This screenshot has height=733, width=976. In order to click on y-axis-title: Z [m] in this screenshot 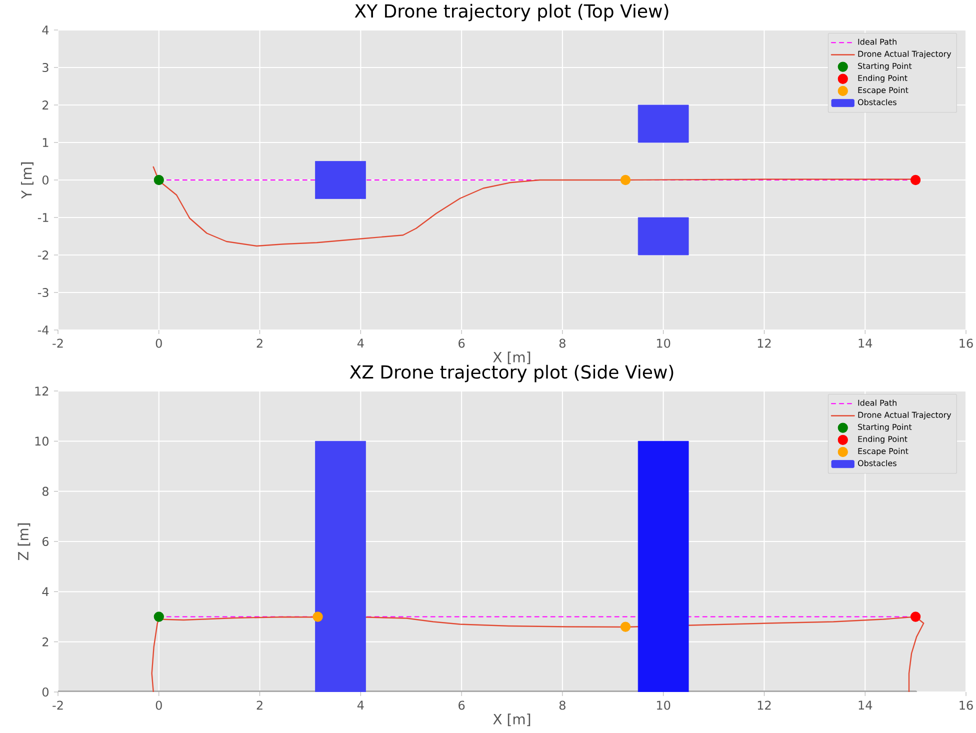, I will do `click(24, 541)`.